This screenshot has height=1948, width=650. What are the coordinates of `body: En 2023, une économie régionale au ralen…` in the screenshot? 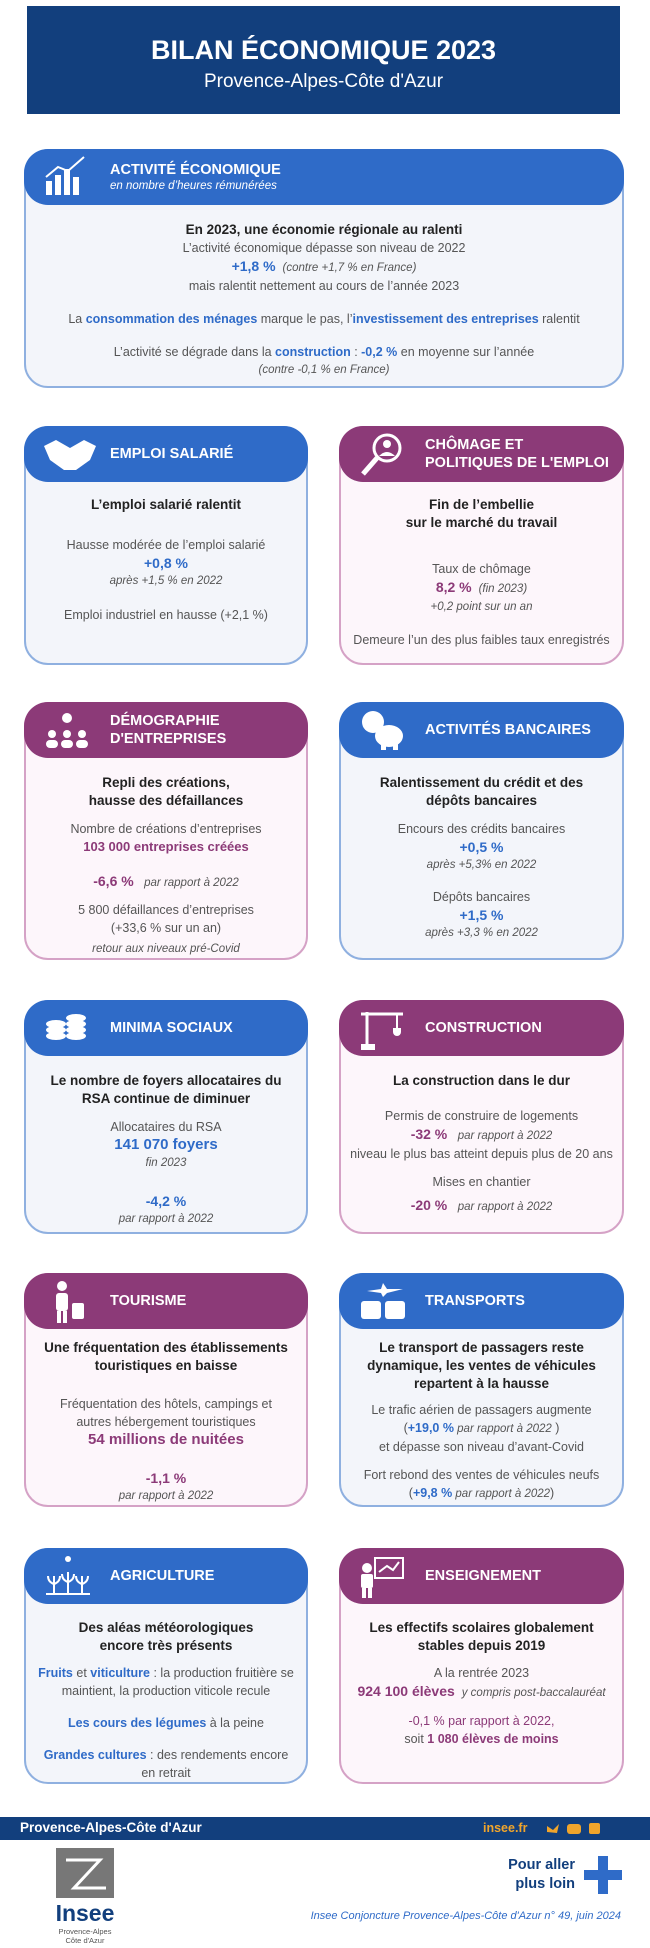 It's located at (324, 292).